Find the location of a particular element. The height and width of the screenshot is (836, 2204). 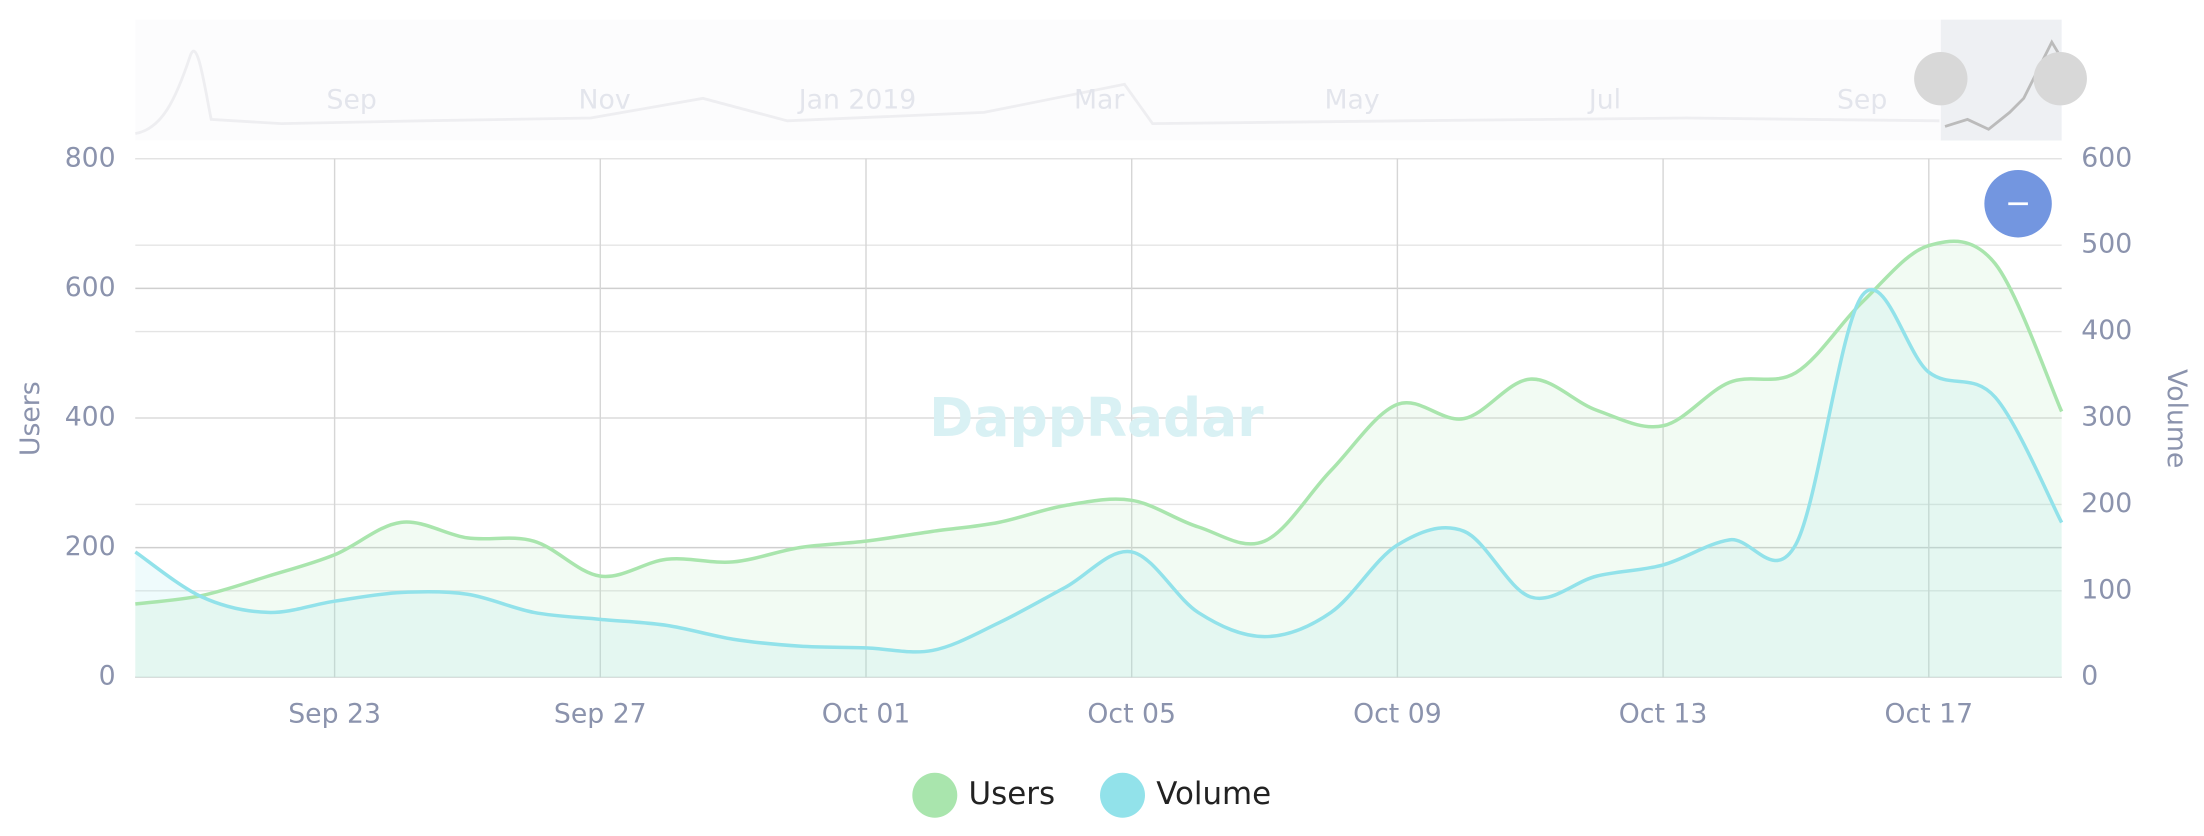

navigator-label: Jan 2019 is located at coordinates (857, 100).